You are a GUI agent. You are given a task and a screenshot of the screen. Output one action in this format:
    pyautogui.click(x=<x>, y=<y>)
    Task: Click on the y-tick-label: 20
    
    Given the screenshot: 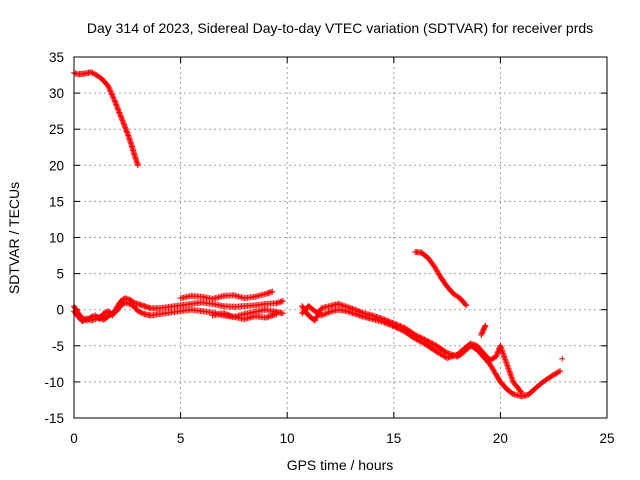 What is the action you would take?
    pyautogui.click(x=56, y=165)
    